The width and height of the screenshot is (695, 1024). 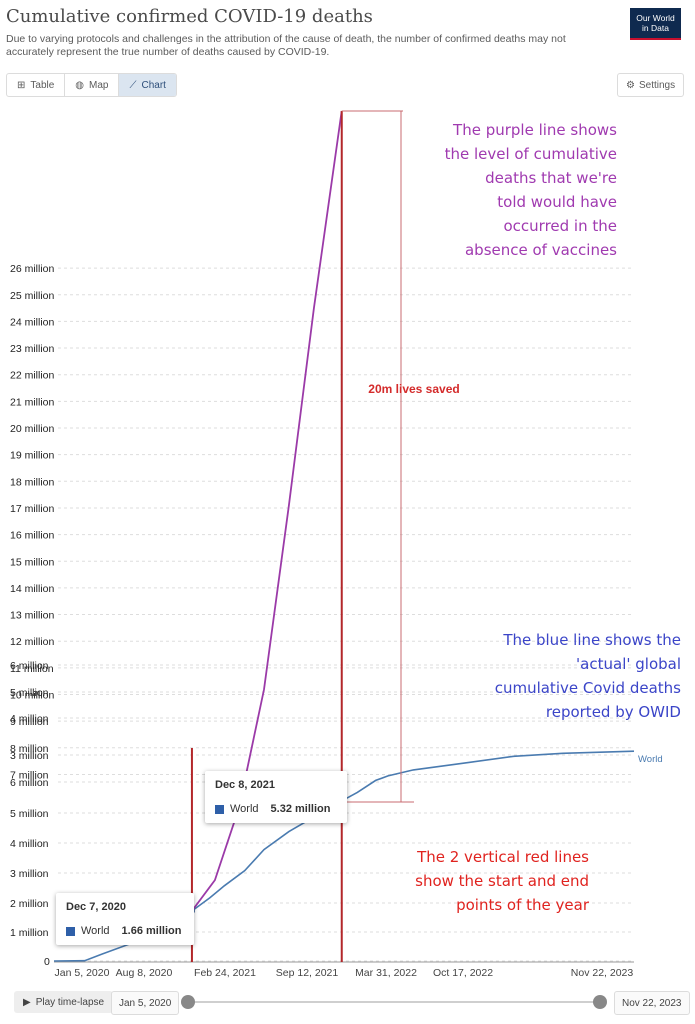 I want to click on table-icon: ⊞, so click(x=21, y=85).